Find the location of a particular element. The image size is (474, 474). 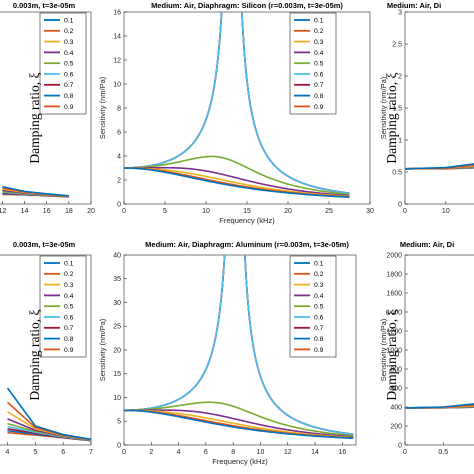

x-tick-label: 15 is located at coordinates (247, 211).